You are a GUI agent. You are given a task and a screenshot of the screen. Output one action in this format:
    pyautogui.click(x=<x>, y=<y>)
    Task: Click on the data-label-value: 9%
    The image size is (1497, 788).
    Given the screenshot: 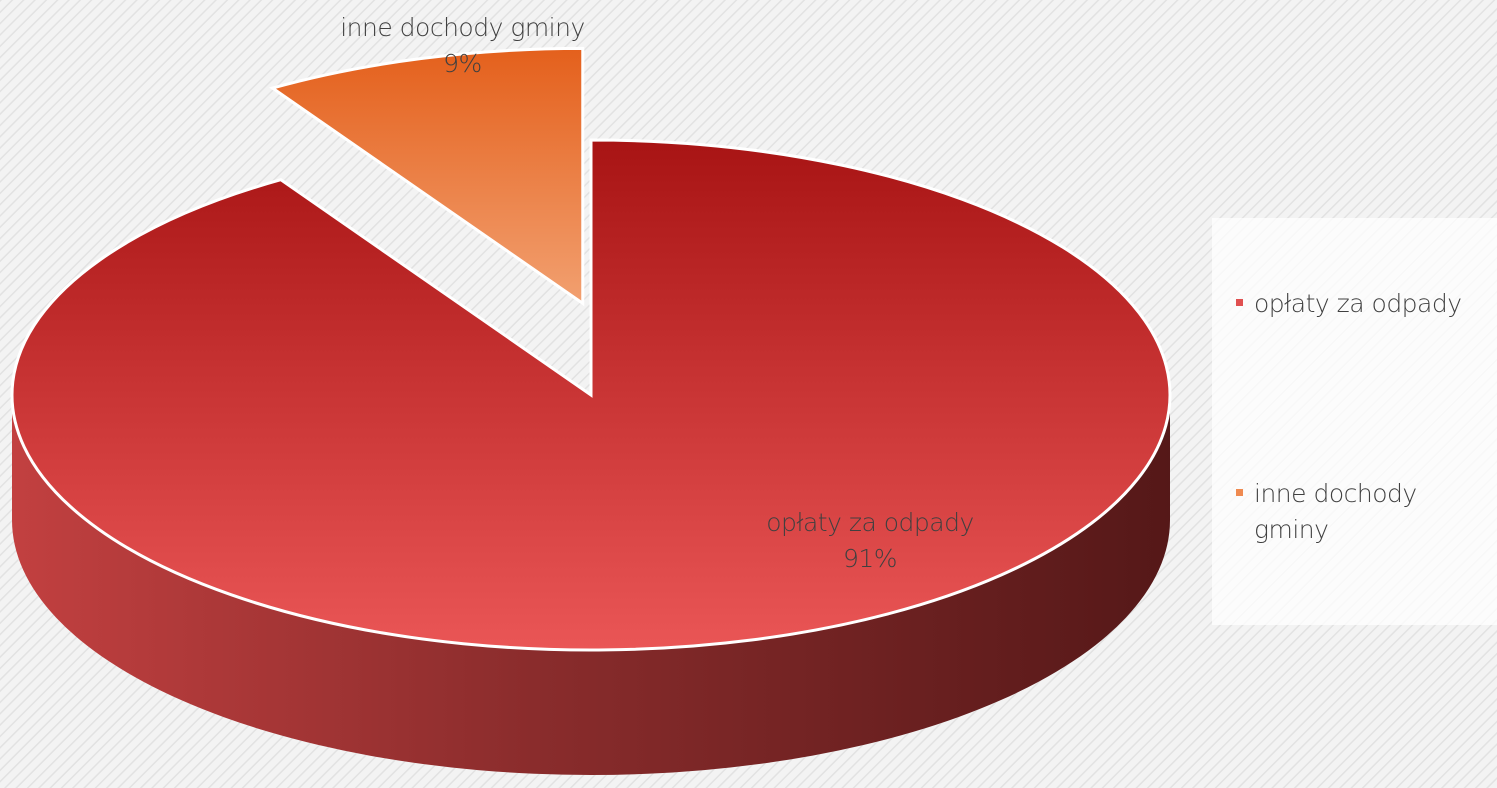 What is the action you would take?
    pyautogui.click(x=462, y=63)
    